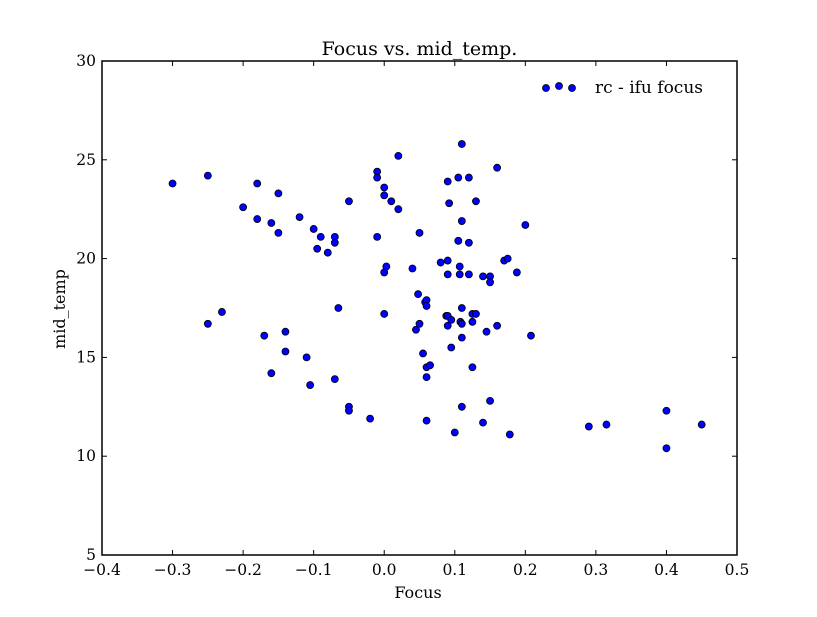 This screenshot has height=617, width=817. Describe the element at coordinates (86, 160) in the screenshot. I see `y-tick-label: 25` at that location.